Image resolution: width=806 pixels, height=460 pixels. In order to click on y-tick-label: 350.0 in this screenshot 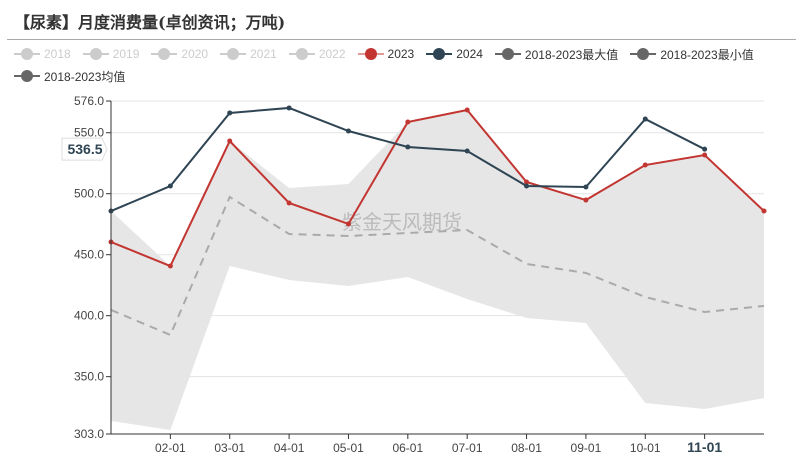, I will do `click(89, 377)`.